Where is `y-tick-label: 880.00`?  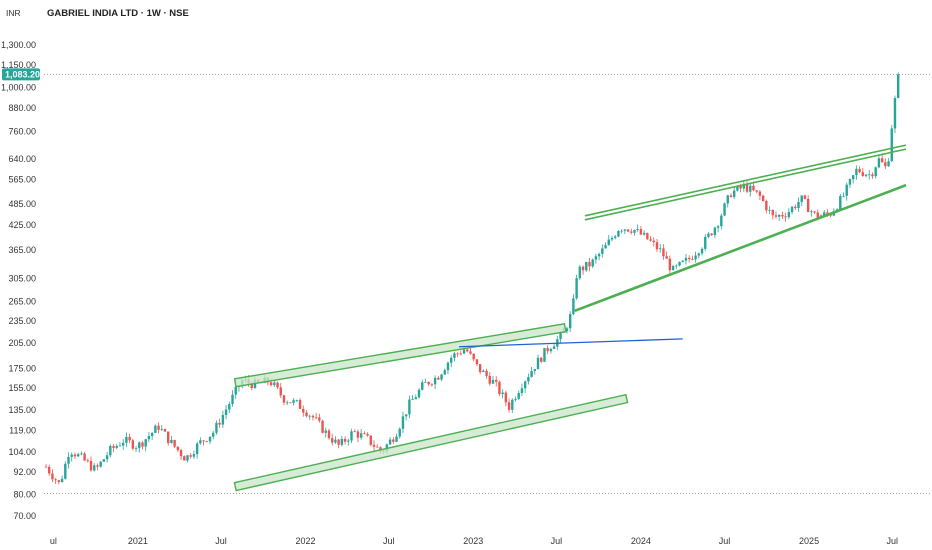 y-tick-label: 880.00 is located at coordinates (22, 108).